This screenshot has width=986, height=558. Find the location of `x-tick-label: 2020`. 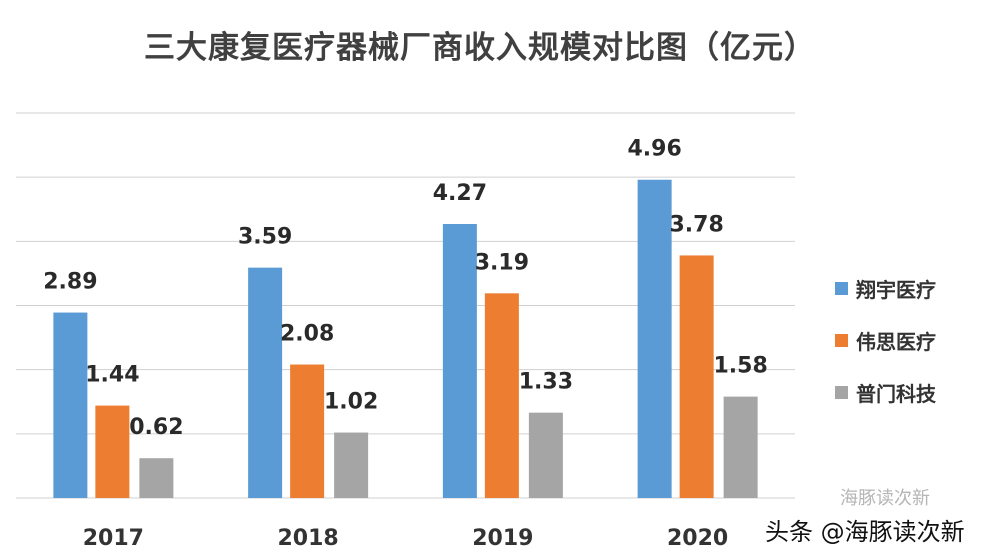

x-tick-label: 2020 is located at coordinates (697, 538).